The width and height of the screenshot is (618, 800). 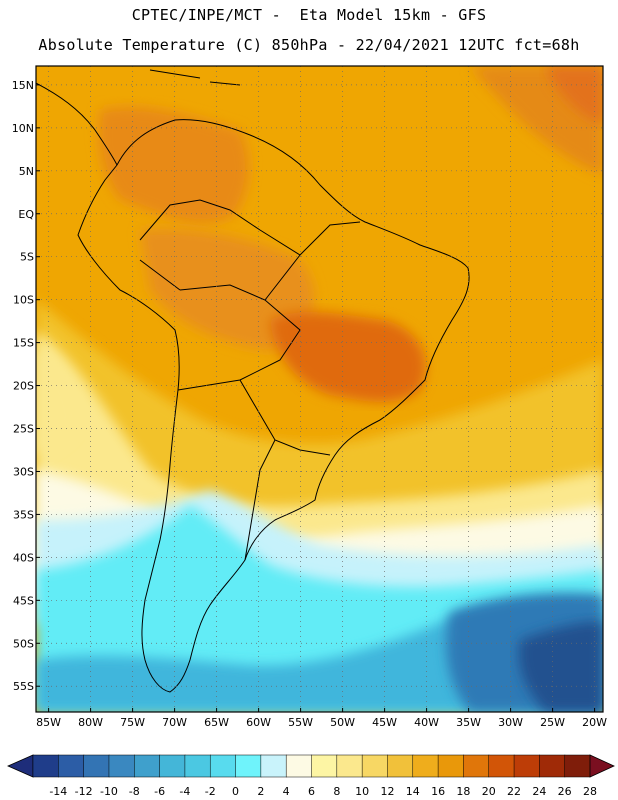 I want to click on colorbar-label: 28, so click(x=590, y=791).